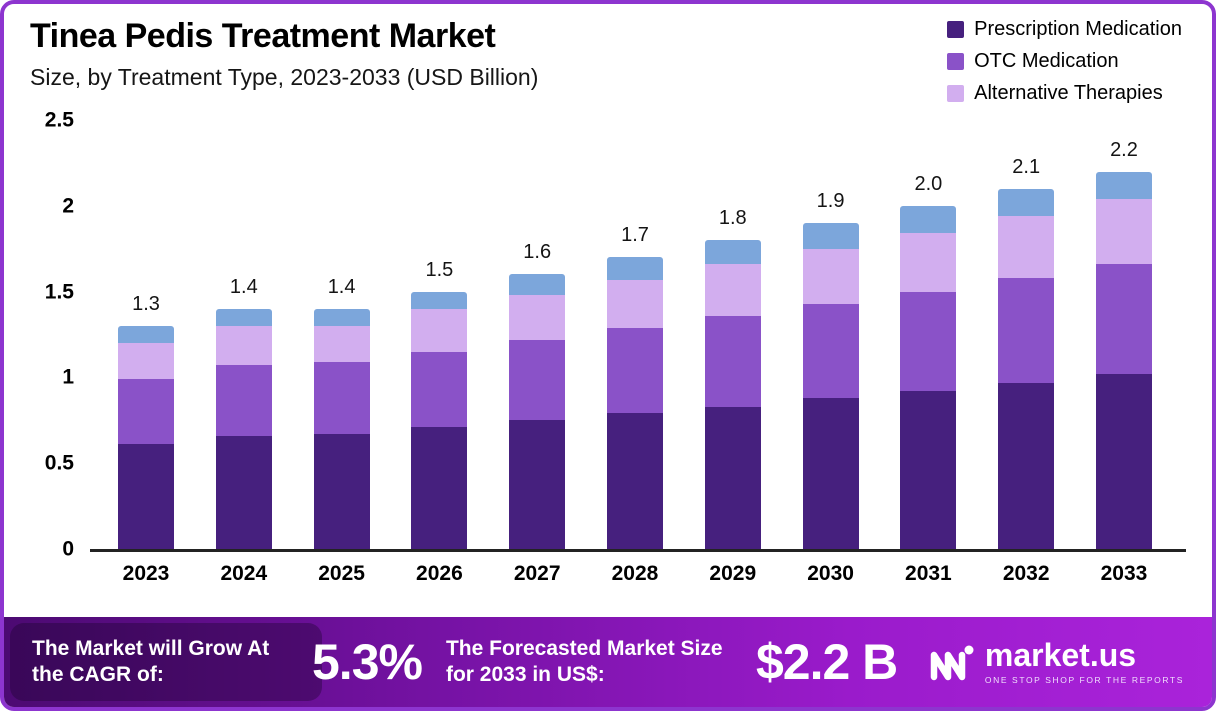  What do you see at coordinates (59, 463) in the screenshot?
I see `y-tick-label: 0.5` at bounding box center [59, 463].